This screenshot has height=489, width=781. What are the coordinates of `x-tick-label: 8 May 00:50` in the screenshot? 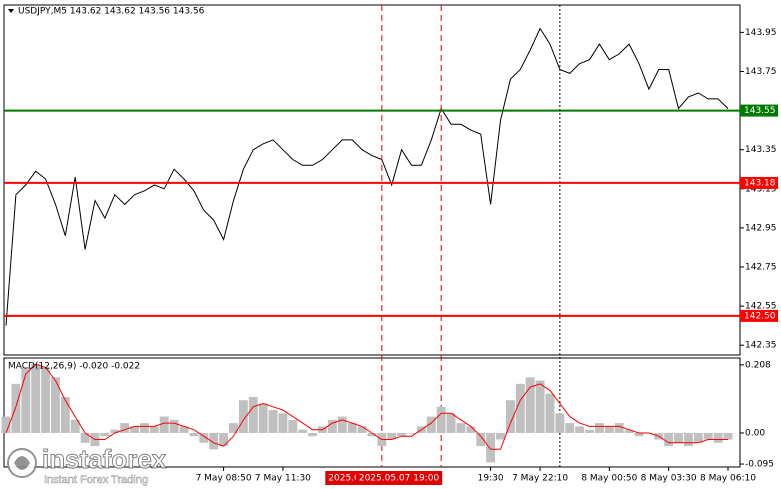 It's located at (609, 479).